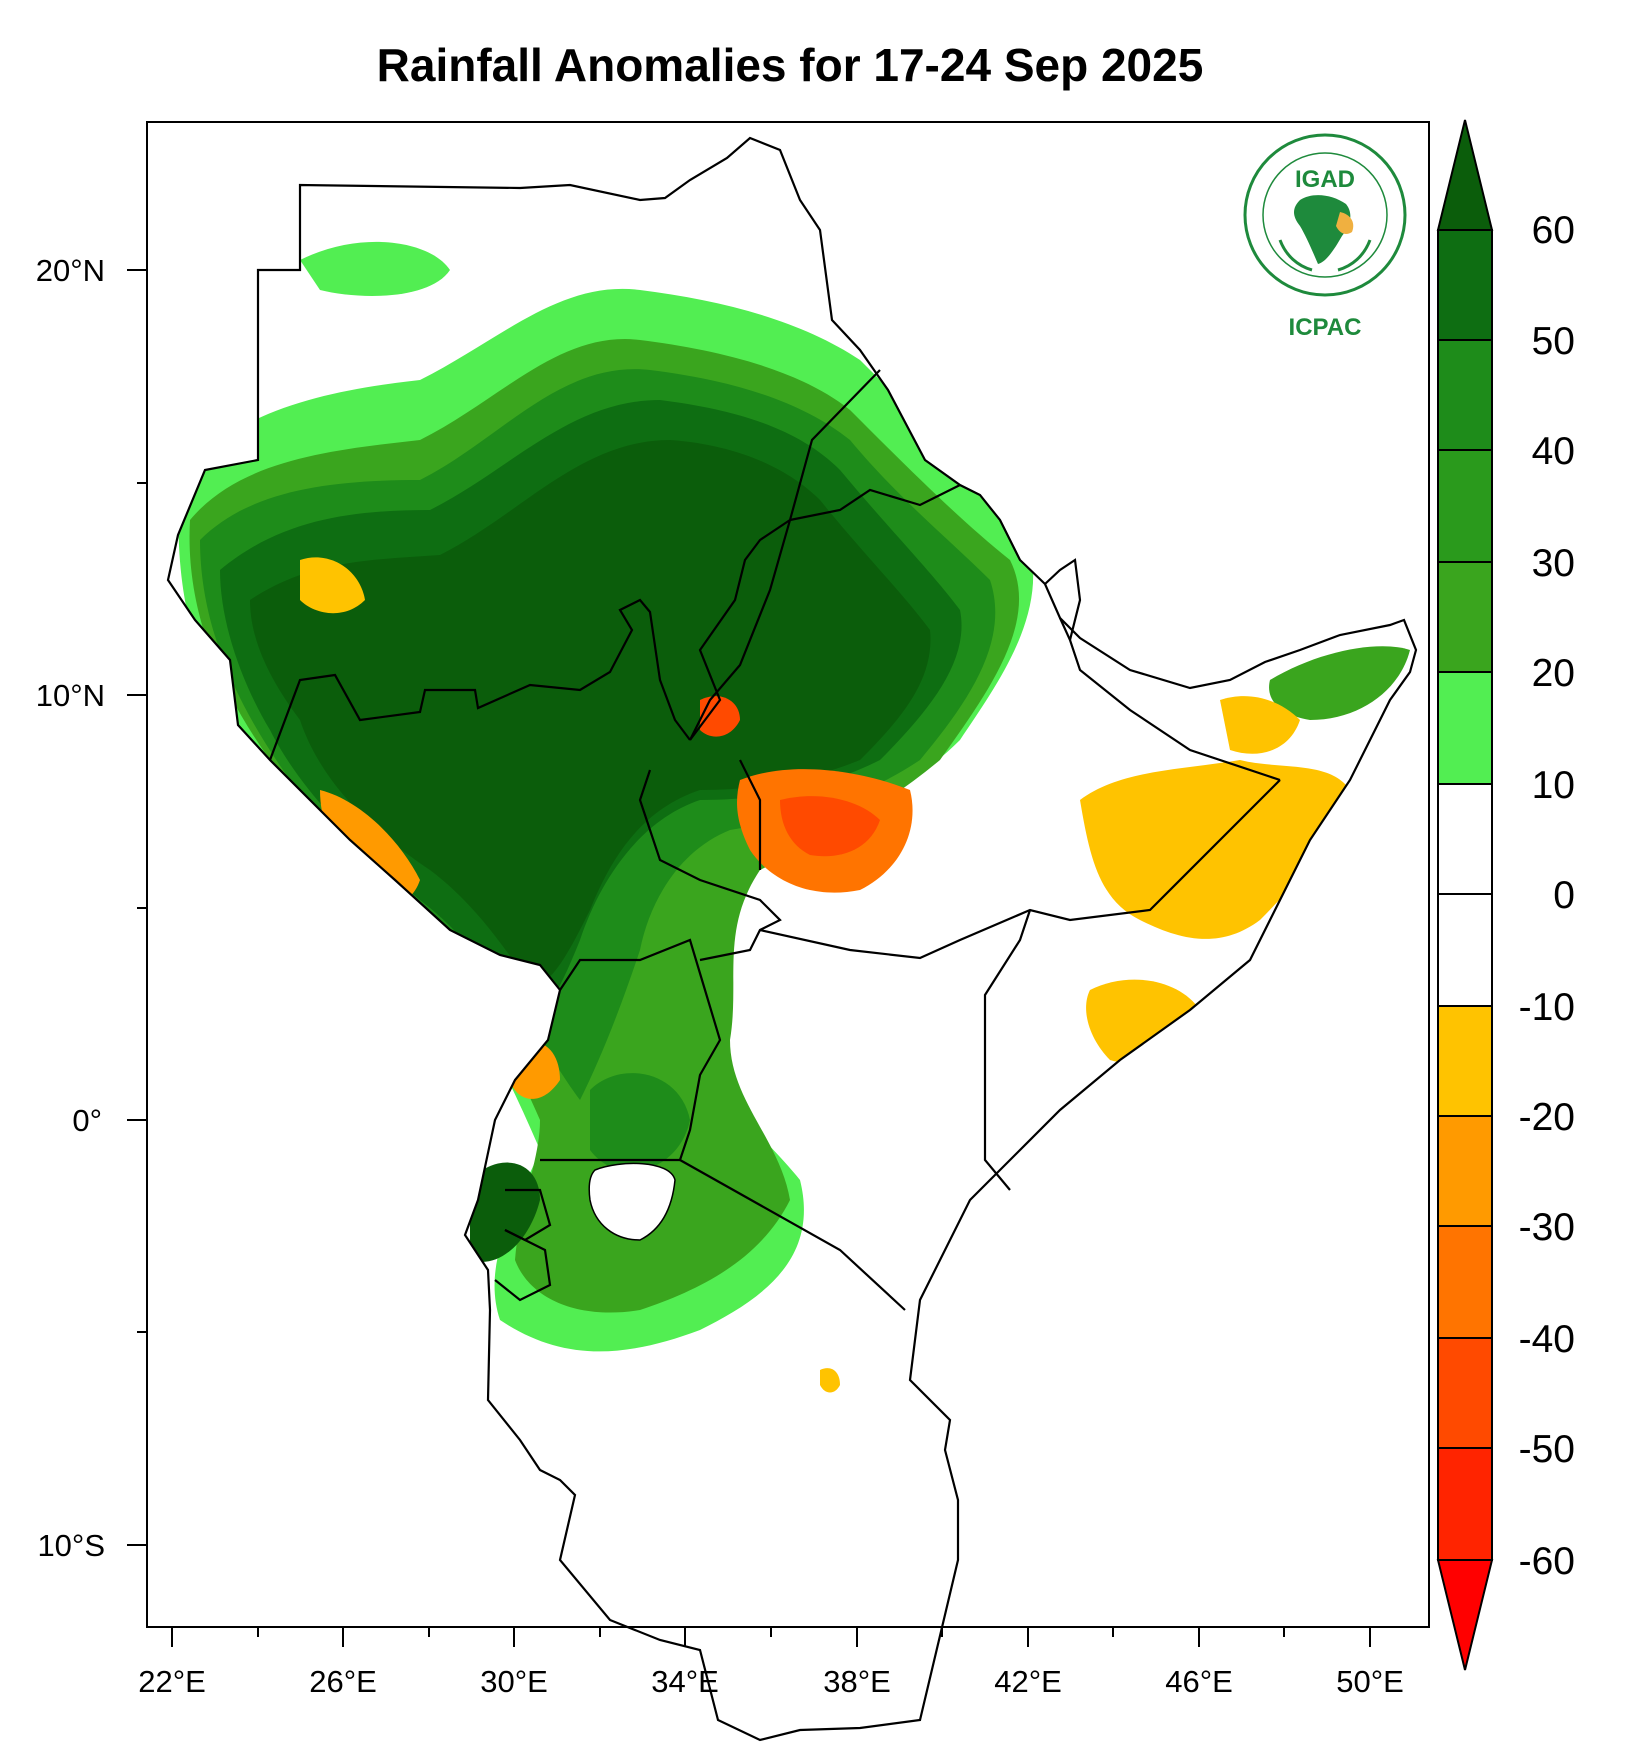 Image resolution: width=1644 pixels, height=1760 pixels. Describe the element at coordinates (1465, 1615) in the screenshot. I see `colorbar-bottom-arrow` at that location.